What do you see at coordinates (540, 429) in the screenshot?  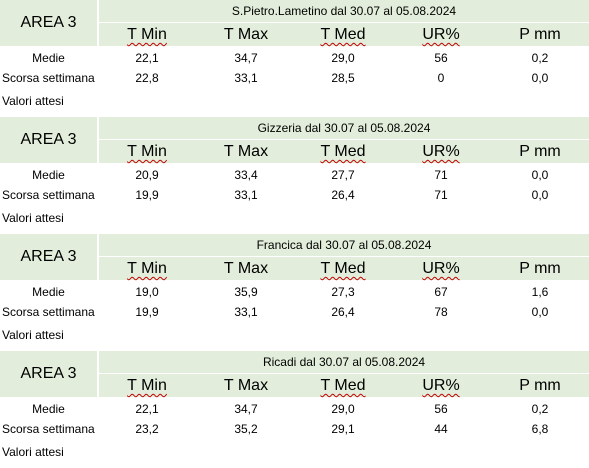 I see `value-cell: 6,8` at bounding box center [540, 429].